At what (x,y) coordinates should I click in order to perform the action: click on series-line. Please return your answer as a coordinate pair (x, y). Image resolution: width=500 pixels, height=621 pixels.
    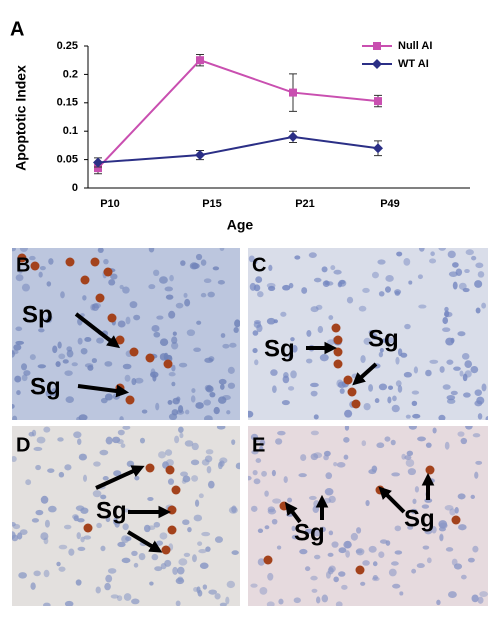
    Looking at the image, I should click on (238, 114).